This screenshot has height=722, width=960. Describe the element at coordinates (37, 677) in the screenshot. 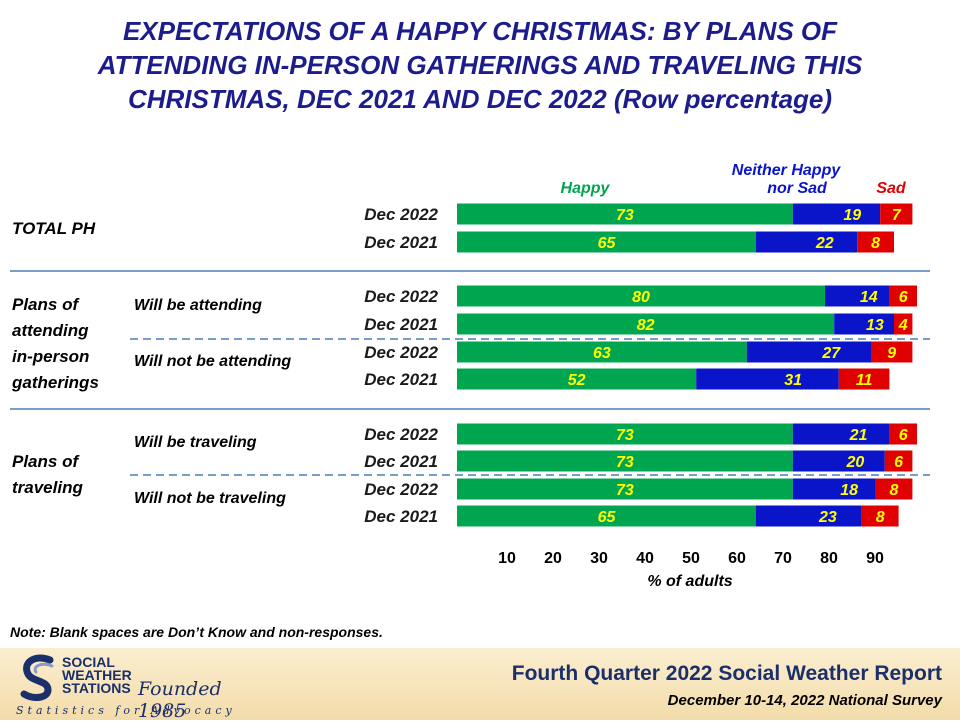

I see `sws-logo-icon` at that location.